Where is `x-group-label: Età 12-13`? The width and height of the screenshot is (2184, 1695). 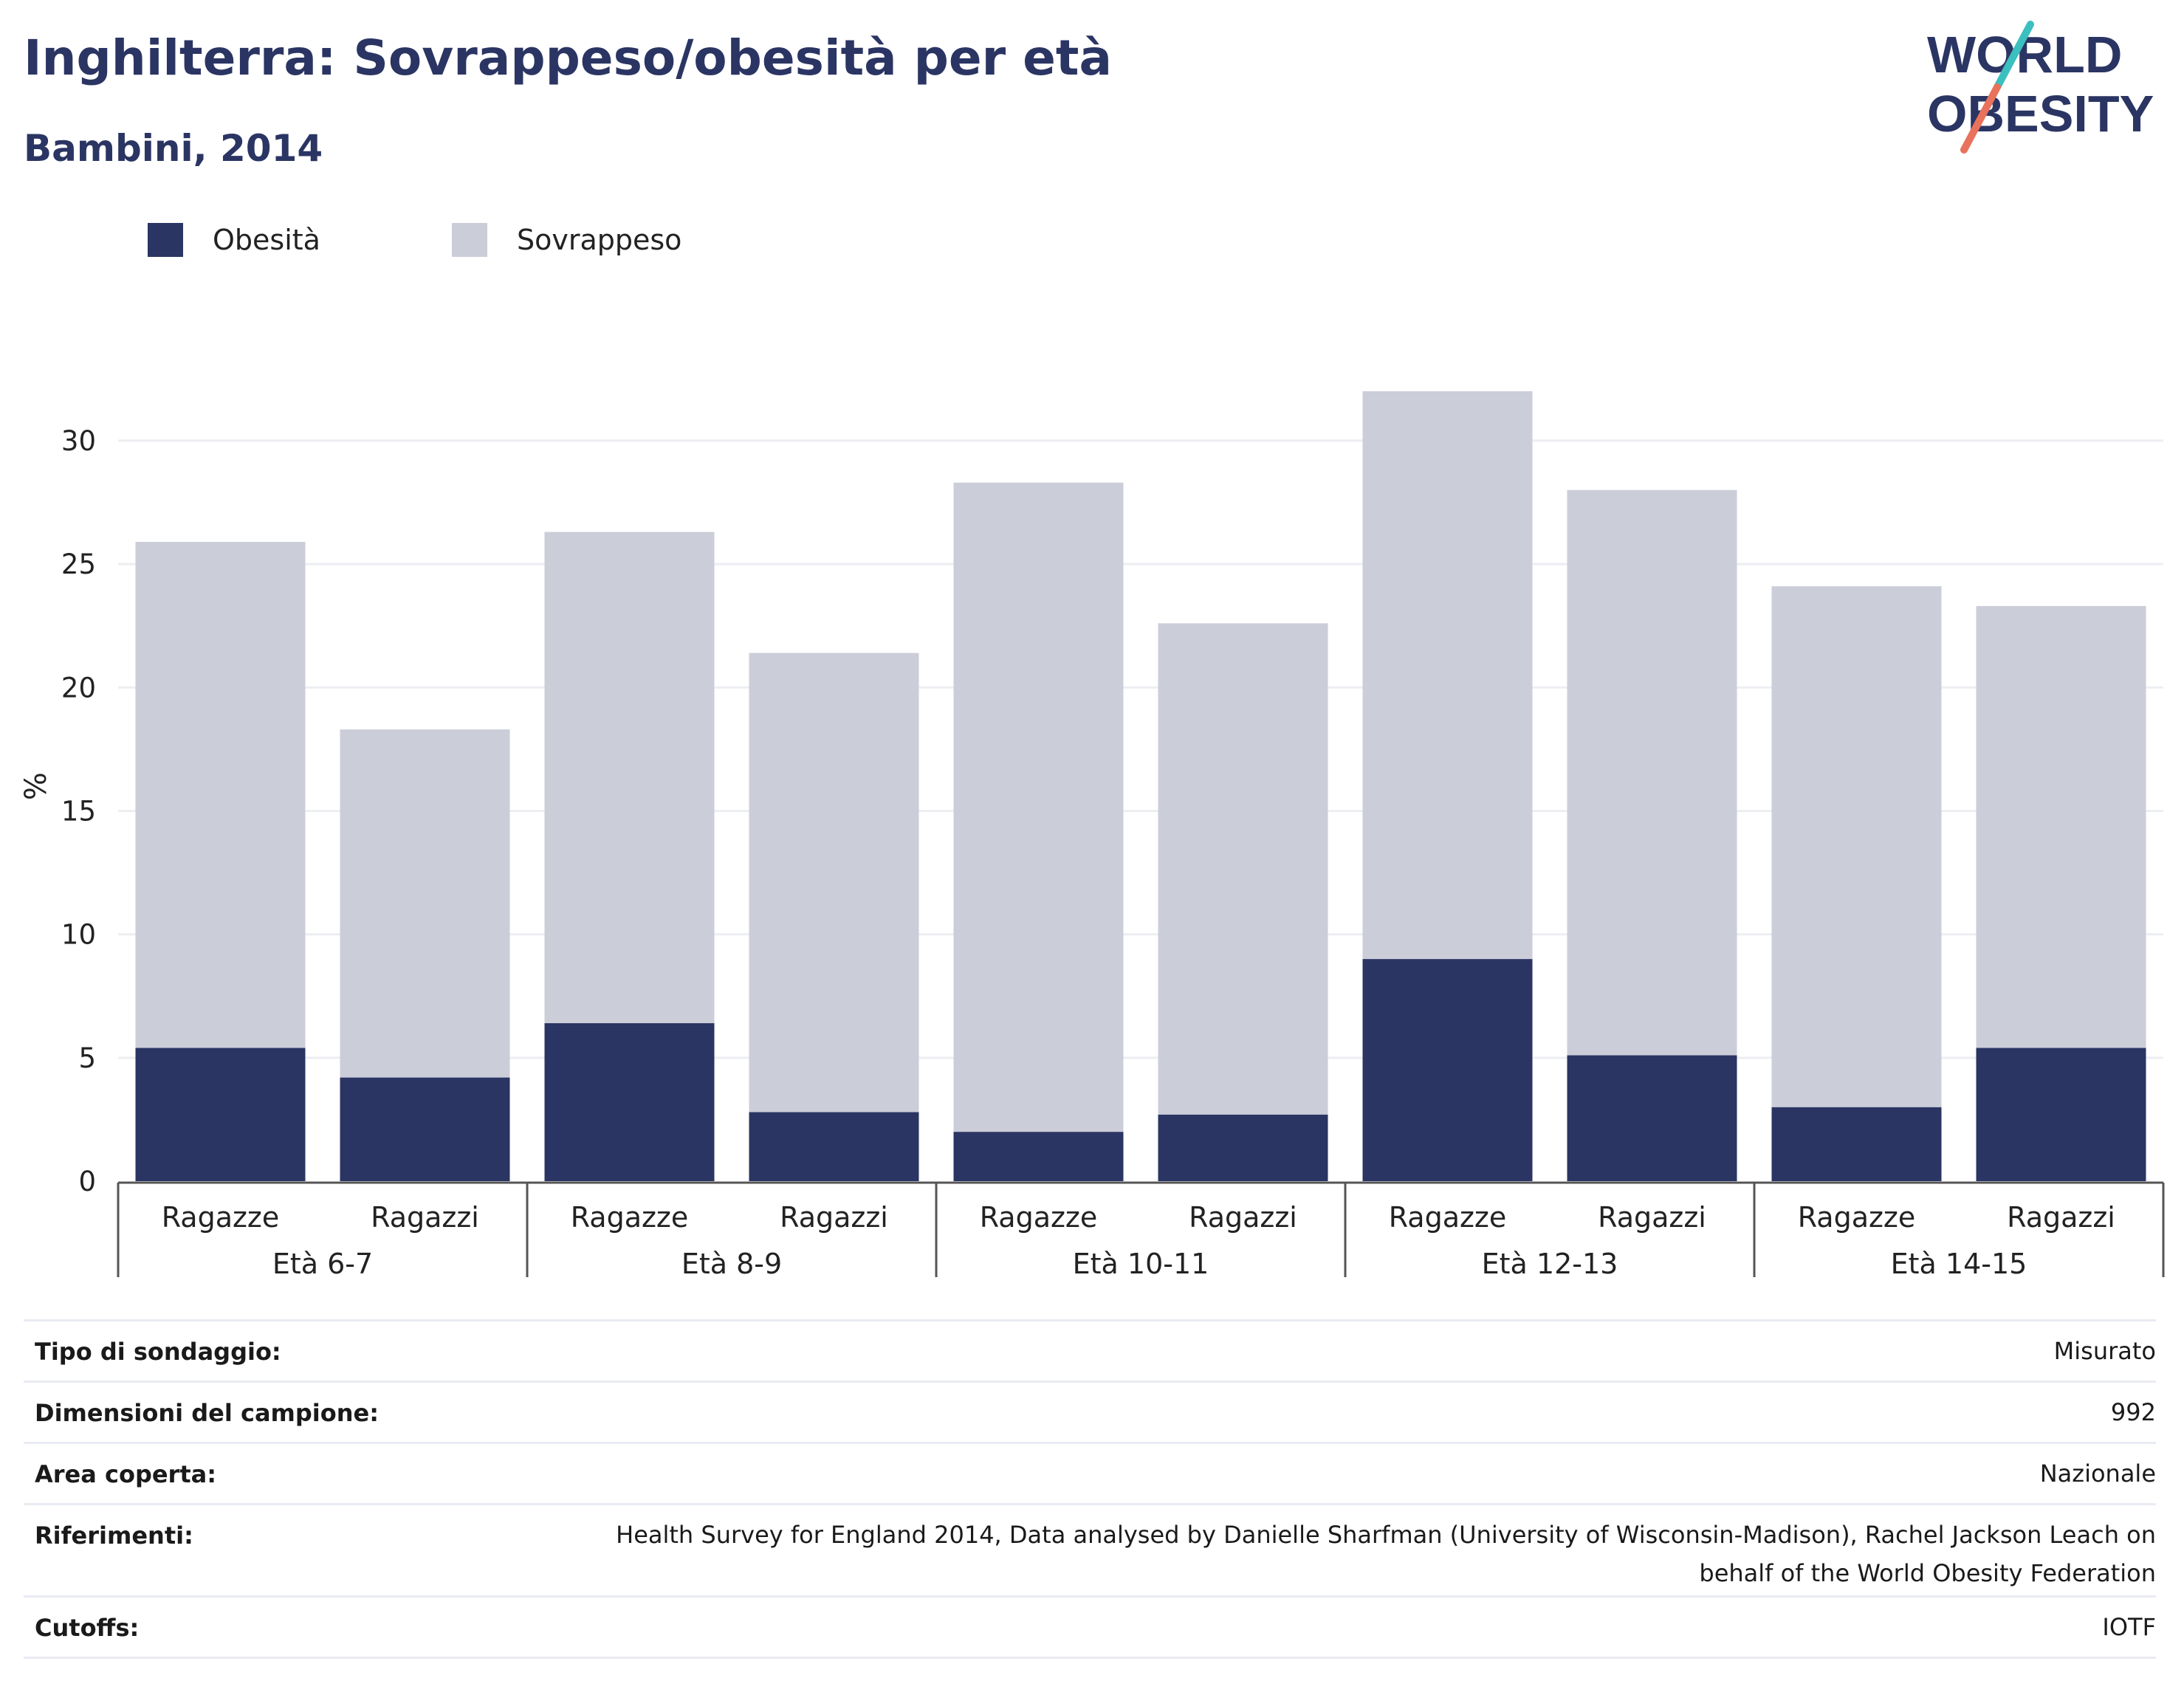 x-group-label: Età 12-13 is located at coordinates (1550, 1264).